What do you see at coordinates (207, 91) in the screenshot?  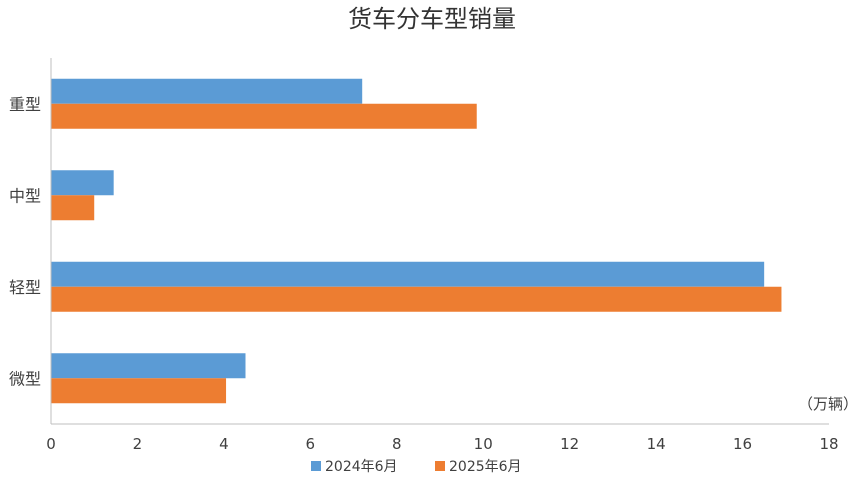 I see `bar-重型-2024年6月` at bounding box center [207, 91].